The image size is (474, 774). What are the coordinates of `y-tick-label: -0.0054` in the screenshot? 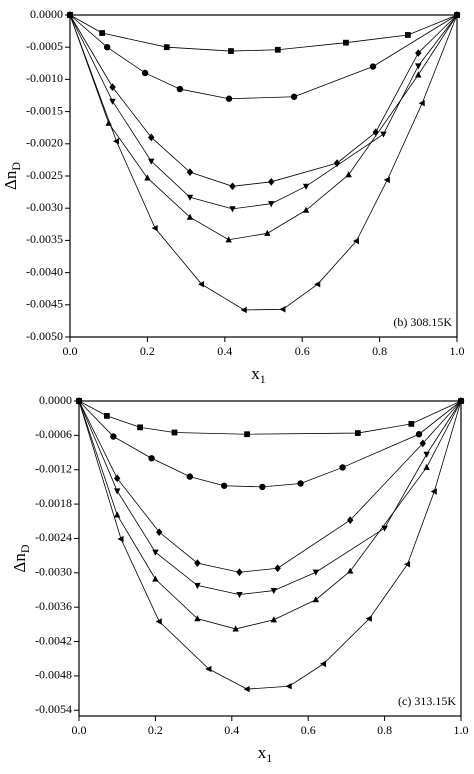 It's located at (53, 709).